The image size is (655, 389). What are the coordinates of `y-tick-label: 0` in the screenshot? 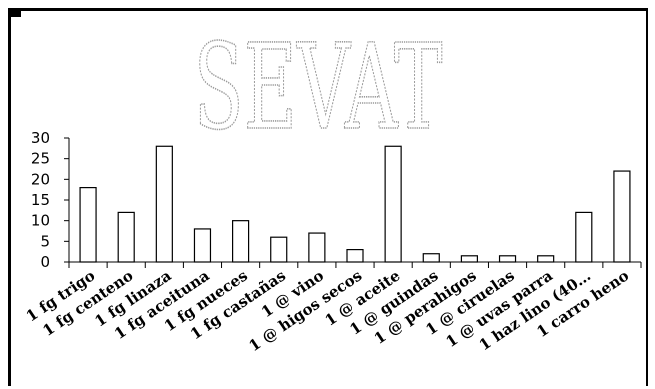 It's located at (45, 262).